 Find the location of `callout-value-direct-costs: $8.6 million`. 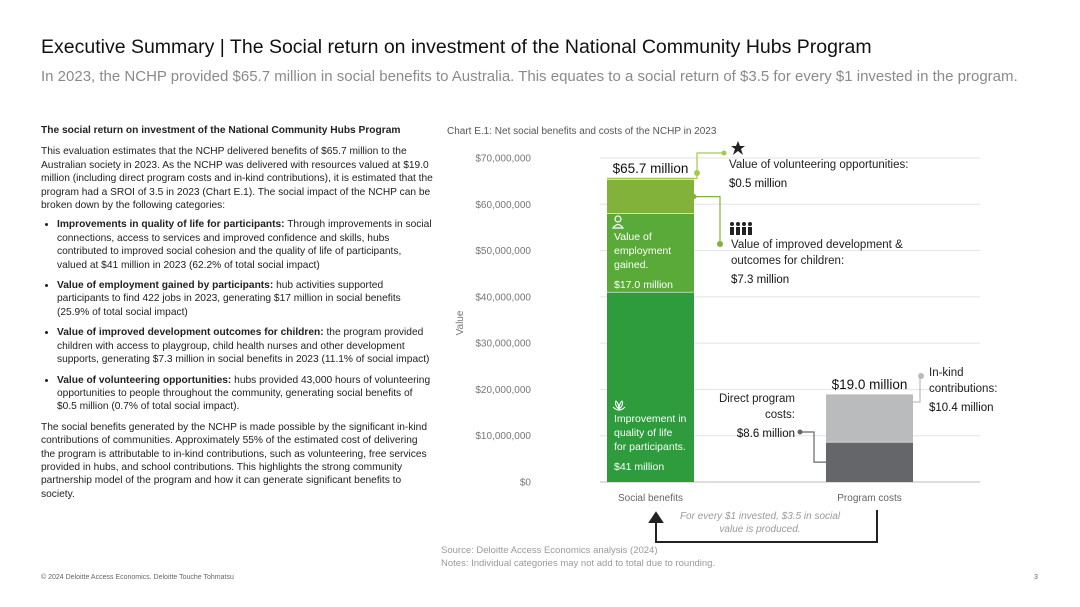

callout-value-direct-costs: $8.6 million is located at coordinates (766, 434).